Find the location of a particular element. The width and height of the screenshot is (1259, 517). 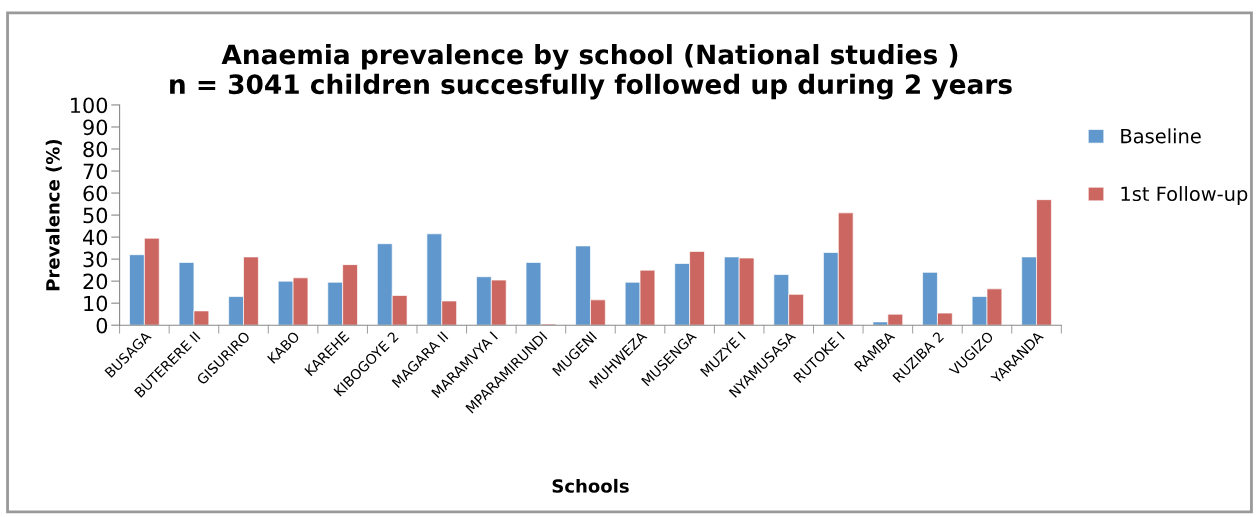

x-axis-title: Schools is located at coordinates (590, 485).